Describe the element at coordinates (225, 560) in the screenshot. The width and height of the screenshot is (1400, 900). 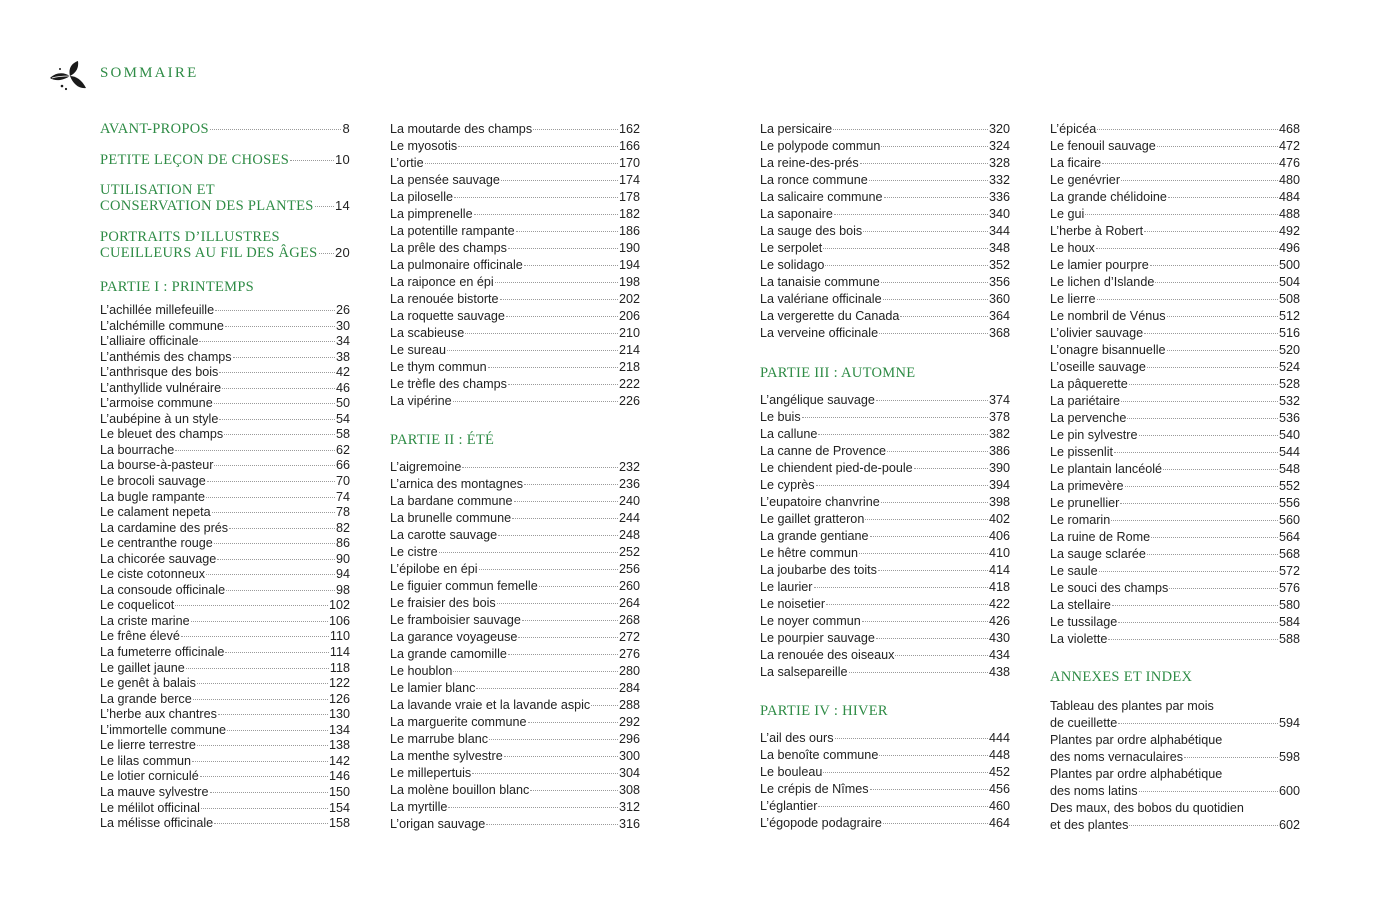
I see `toc-entry: La chicorée sauvage 90` at that location.